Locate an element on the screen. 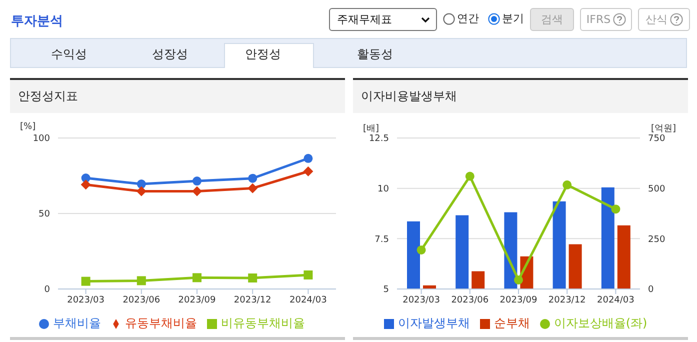 This screenshot has height=342, width=697. text: 안정성 is located at coordinates (263, 54).